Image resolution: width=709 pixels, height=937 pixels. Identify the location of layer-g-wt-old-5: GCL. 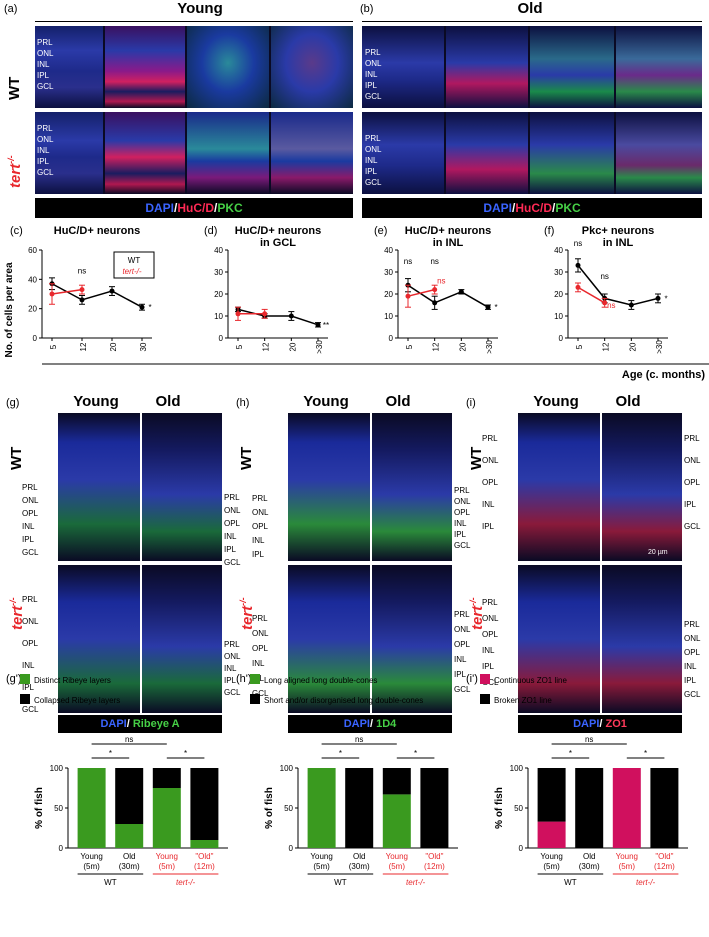
(232, 562).